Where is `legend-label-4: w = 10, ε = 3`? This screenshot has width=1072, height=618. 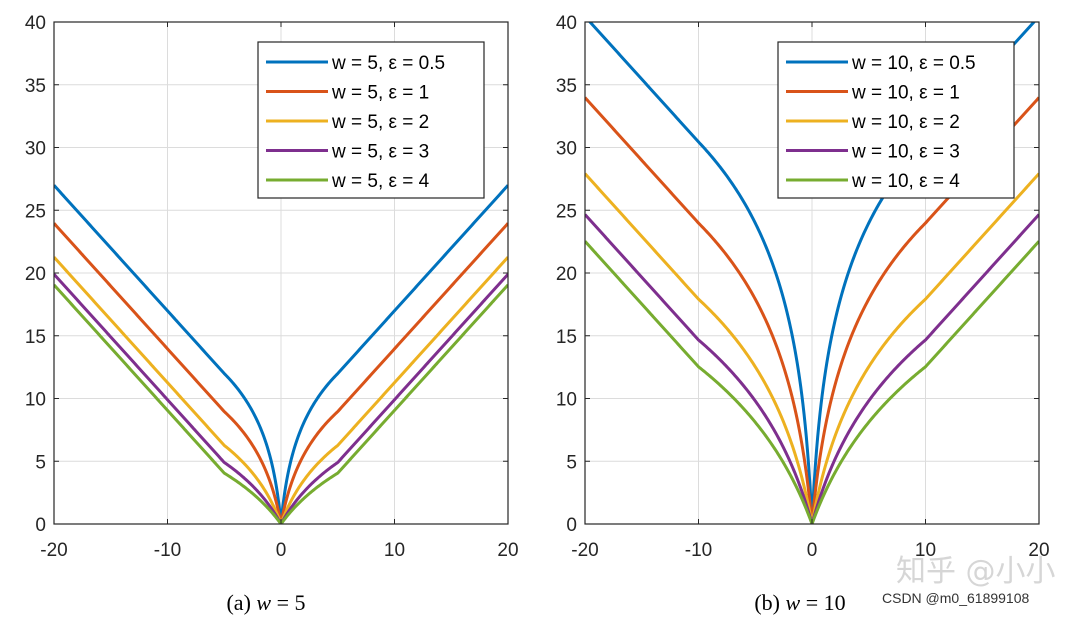
legend-label-4: w = 10, ε = 3 is located at coordinates (905, 152).